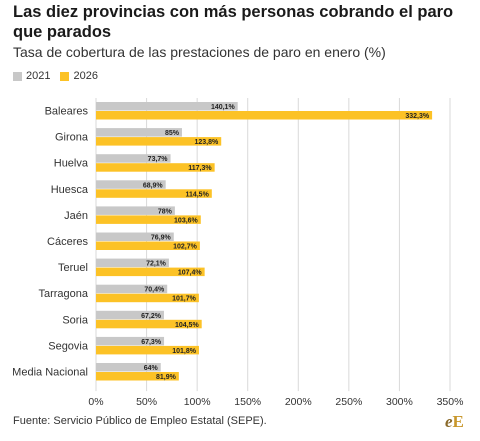 This screenshot has height=441, width=480. I want to click on category-label: Tarragona, so click(63, 294).